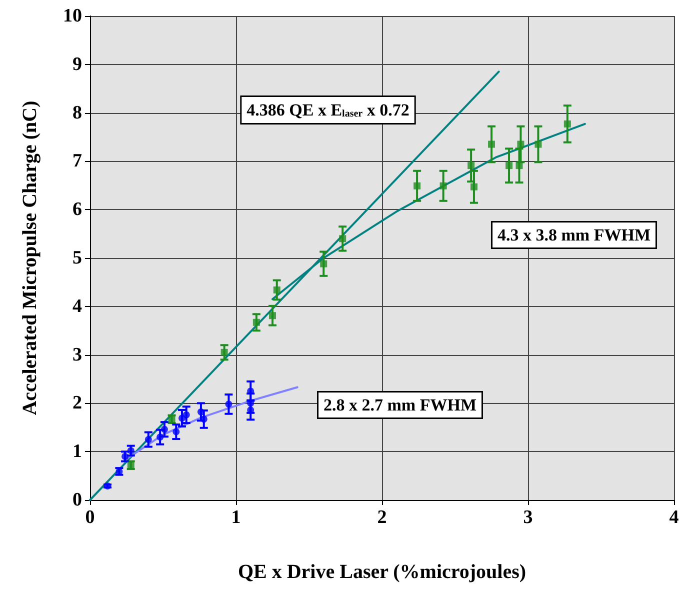 The image size is (684, 612). I want to click on x-axis-title: QE x Drive Laser (%microjoules), so click(382, 572).